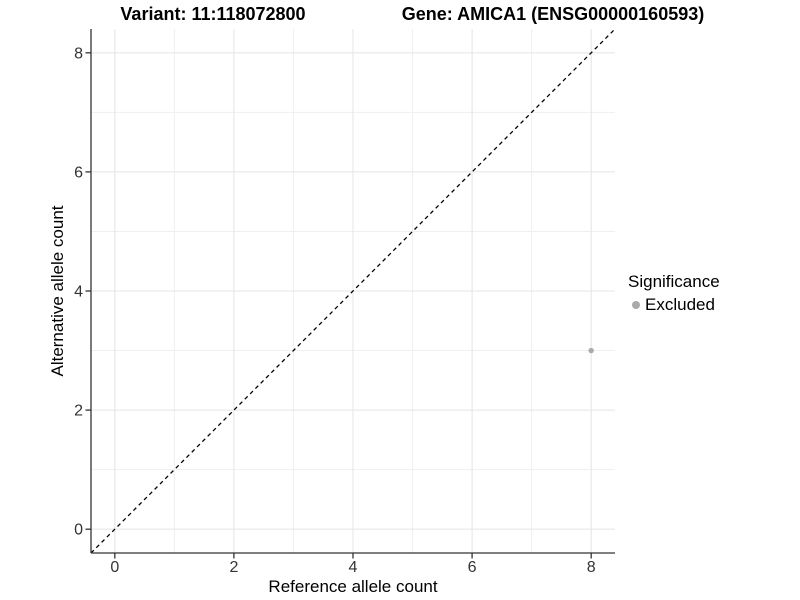  Describe the element at coordinates (114, 567) in the screenshot. I see `x-tick-label: 0` at that location.